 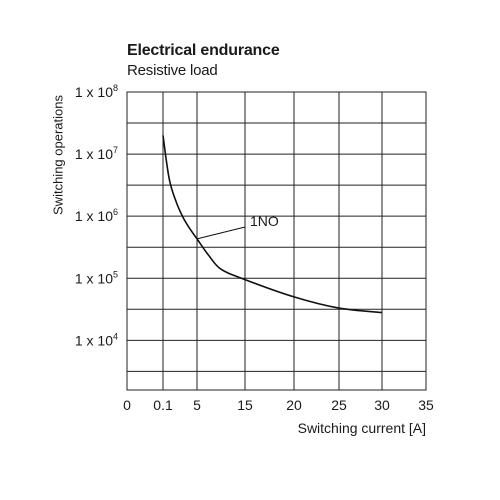 What do you see at coordinates (172, 70) in the screenshot?
I see `chart-subtitle: Resistive load` at bounding box center [172, 70].